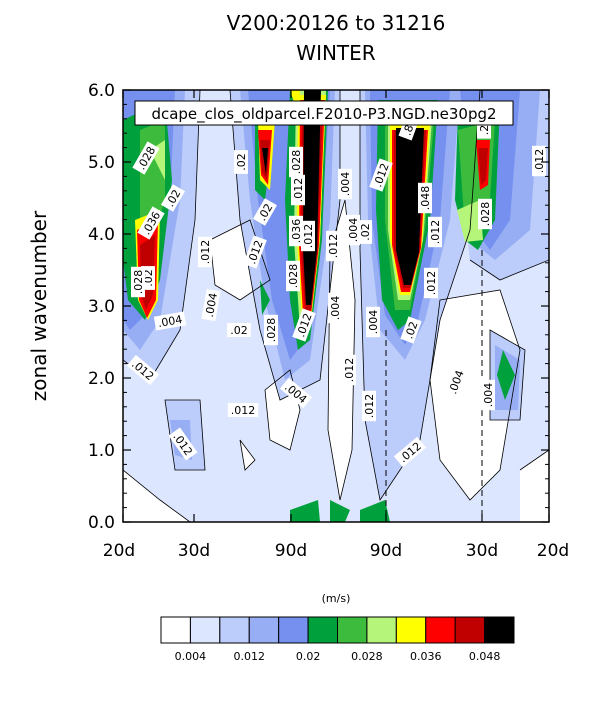 This screenshot has height=714, width=607. I want to click on y-tick-label: 4.0, so click(101, 235).